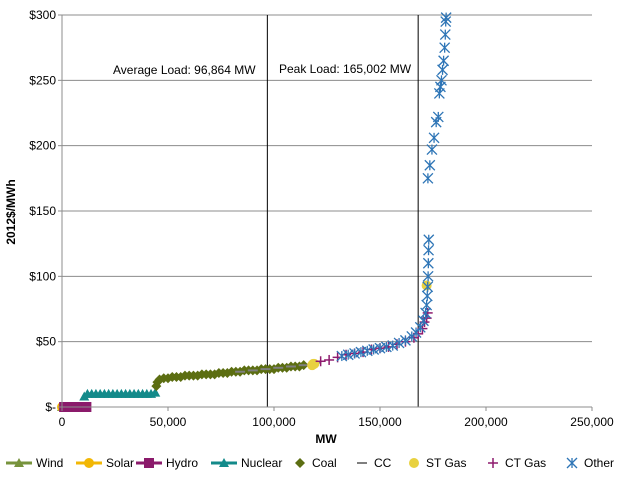  Describe the element at coordinates (42, 146) in the screenshot. I see `y-tick-label: $200` at that location.